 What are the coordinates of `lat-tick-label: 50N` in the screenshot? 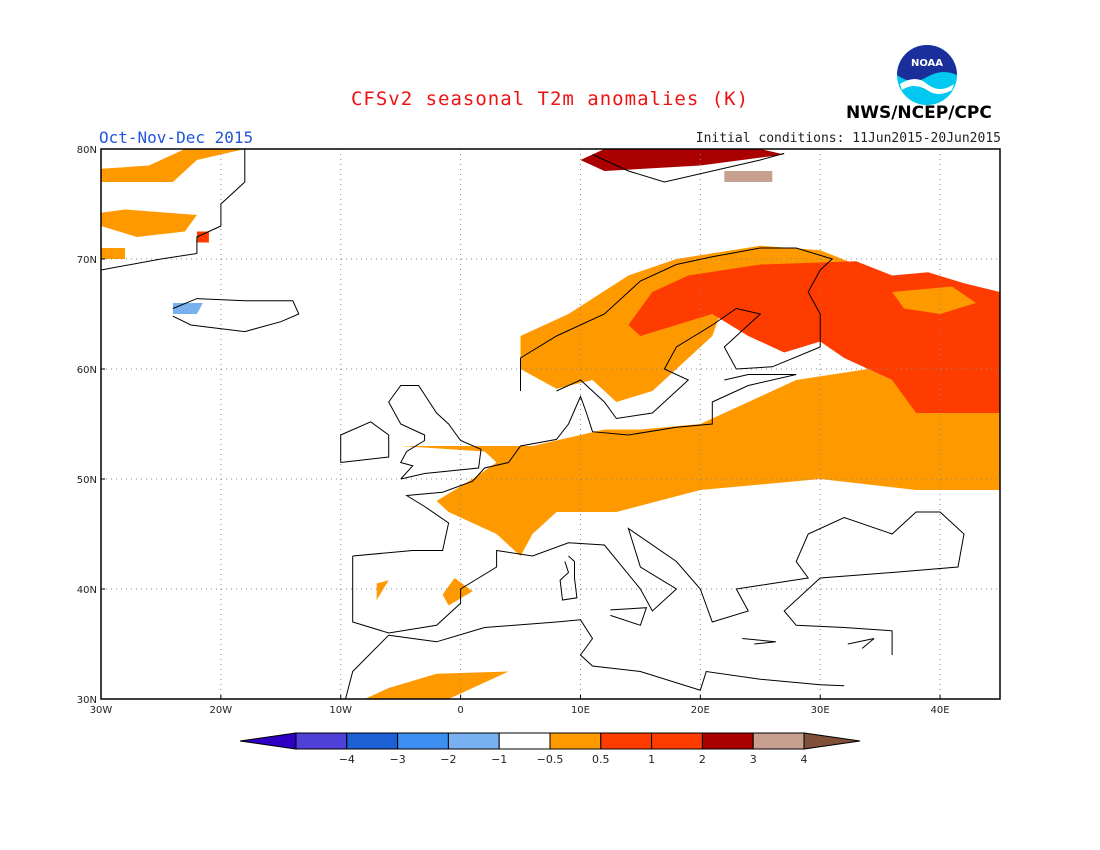 It's located at (87, 480).